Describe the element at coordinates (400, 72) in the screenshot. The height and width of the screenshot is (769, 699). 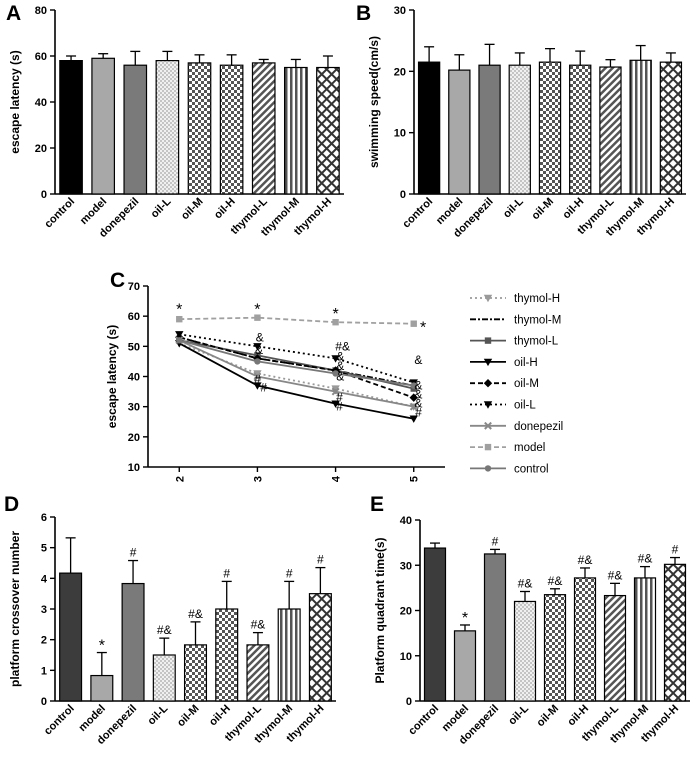
I see `panel-b-y-tick-label: 20` at that location.